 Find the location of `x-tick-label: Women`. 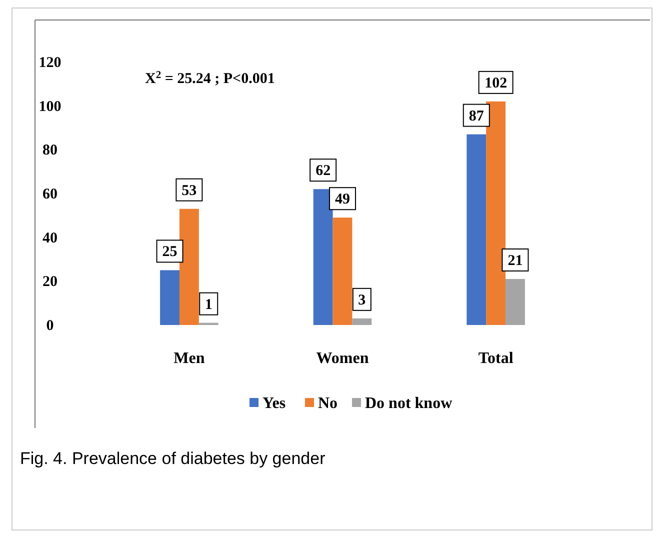

x-tick-label: Women is located at coordinates (342, 358).